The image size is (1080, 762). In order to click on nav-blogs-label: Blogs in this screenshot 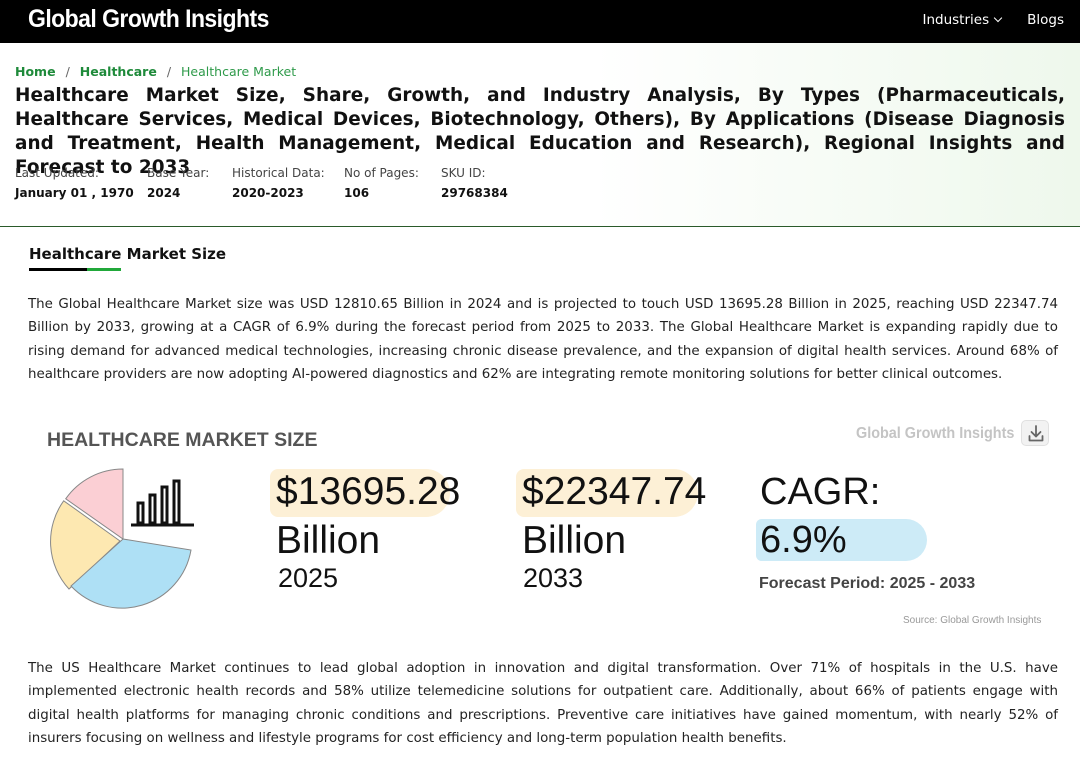, I will do `click(1045, 20)`.